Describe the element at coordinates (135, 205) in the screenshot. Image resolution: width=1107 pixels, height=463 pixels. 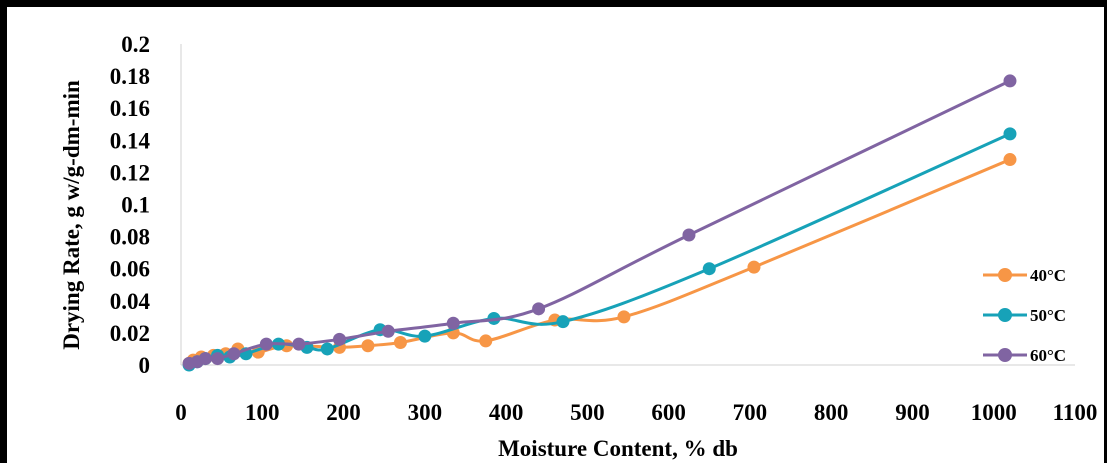
I see `y-tick-label: 0.1` at that location.